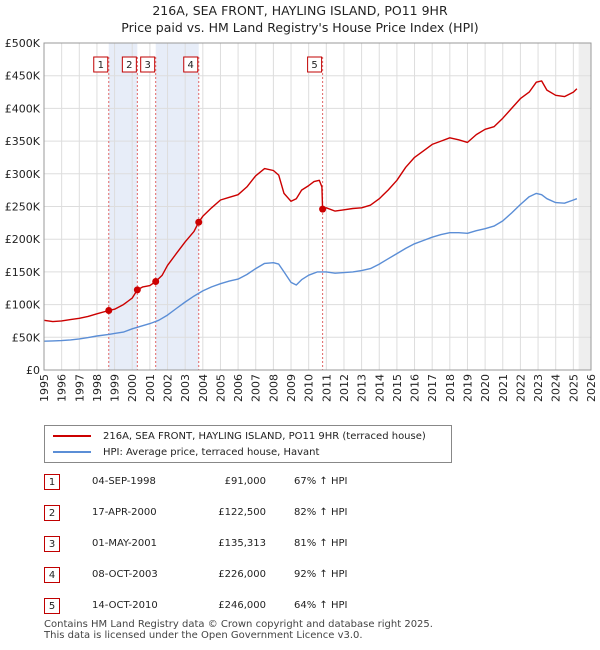  Describe the element at coordinates (321, 605) in the screenshot. I see `transaction-hpi-change: 64% ↑ HPI` at that location.